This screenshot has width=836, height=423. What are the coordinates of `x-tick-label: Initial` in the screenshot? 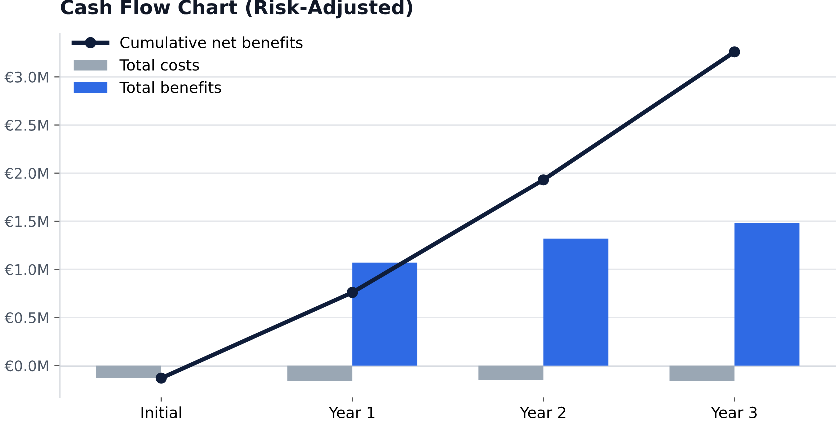 It's located at (162, 412).